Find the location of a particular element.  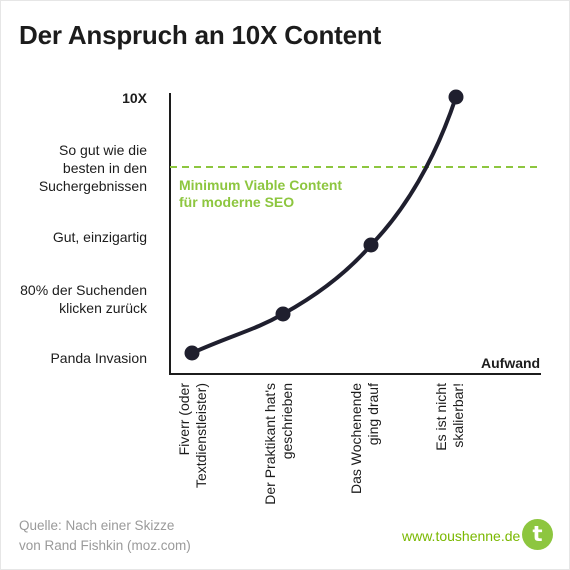

x-tick-weekend: Das Wochenende ging drauf is located at coordinates (364, 439).